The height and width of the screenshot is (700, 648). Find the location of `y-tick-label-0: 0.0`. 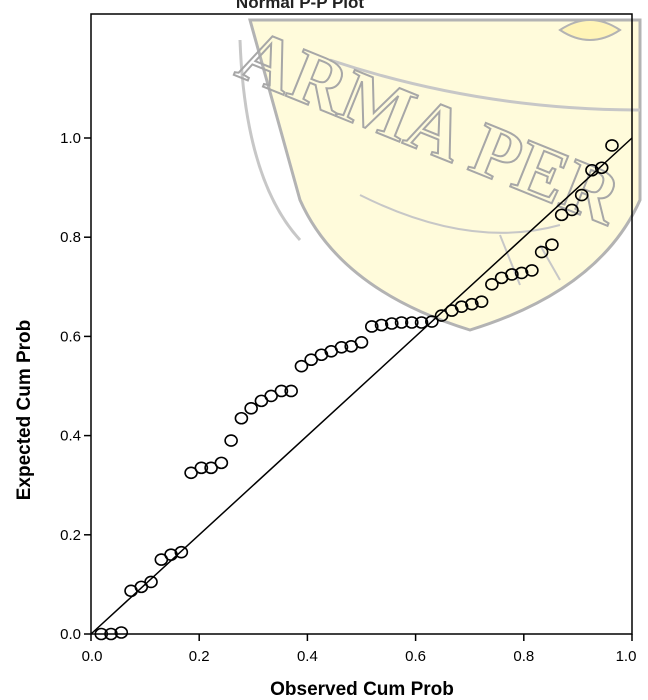

y-tick-label-0: 0.0 is located at coordinates (70, 634).